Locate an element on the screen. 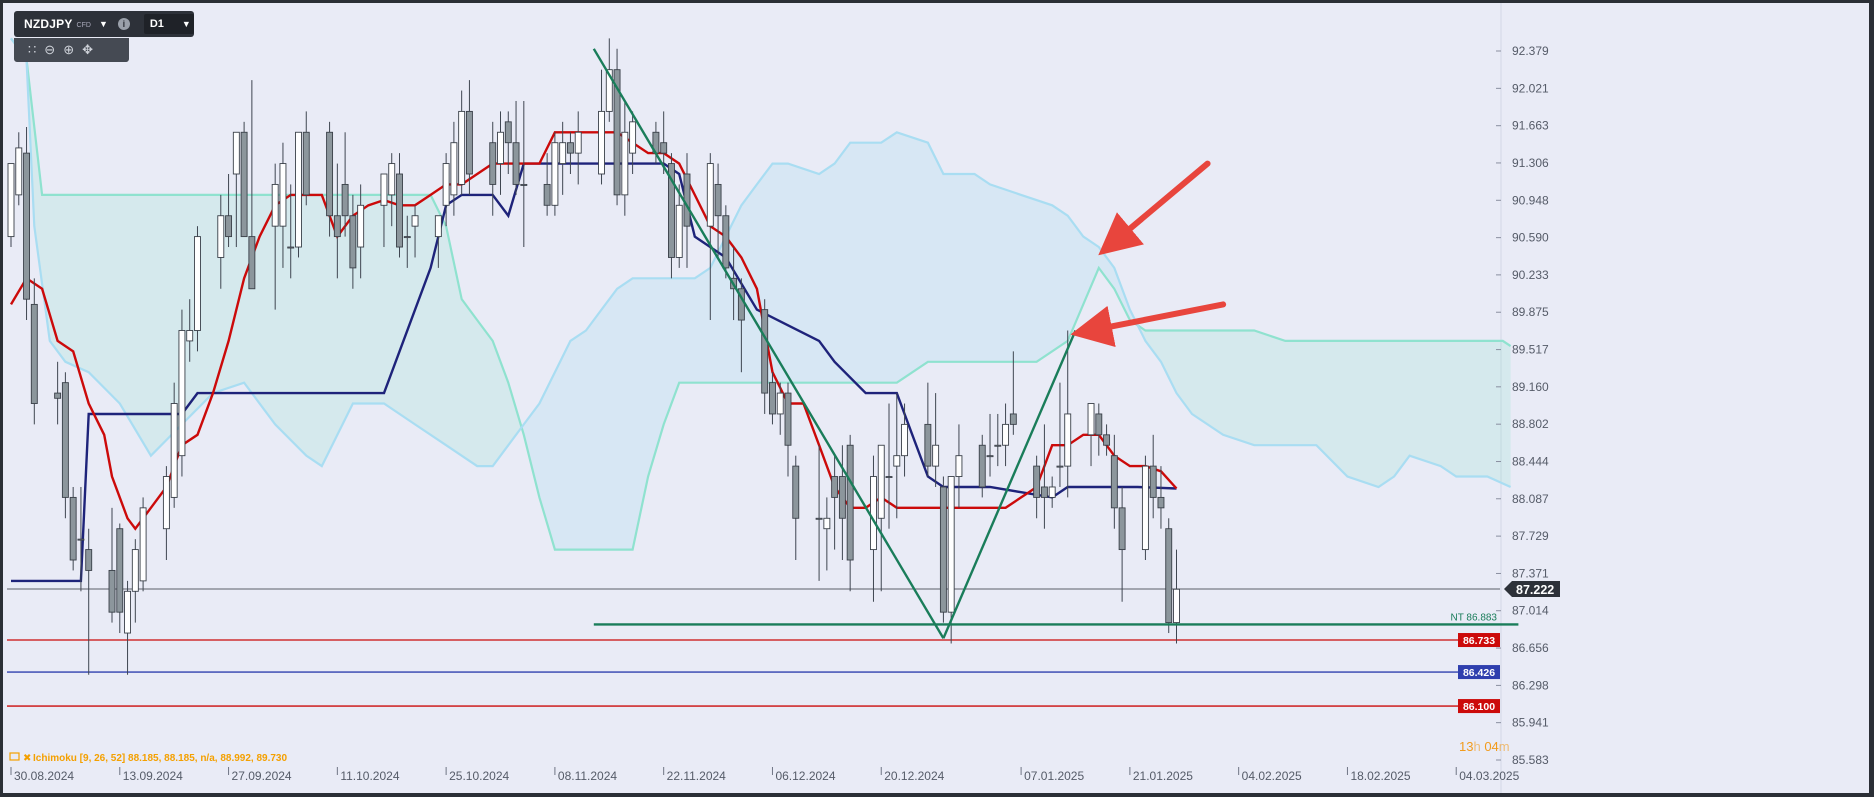 This screenshot has width=1874, height=797. x-tick-label: 07.01.2025 is located at coordinates (1054, 776).